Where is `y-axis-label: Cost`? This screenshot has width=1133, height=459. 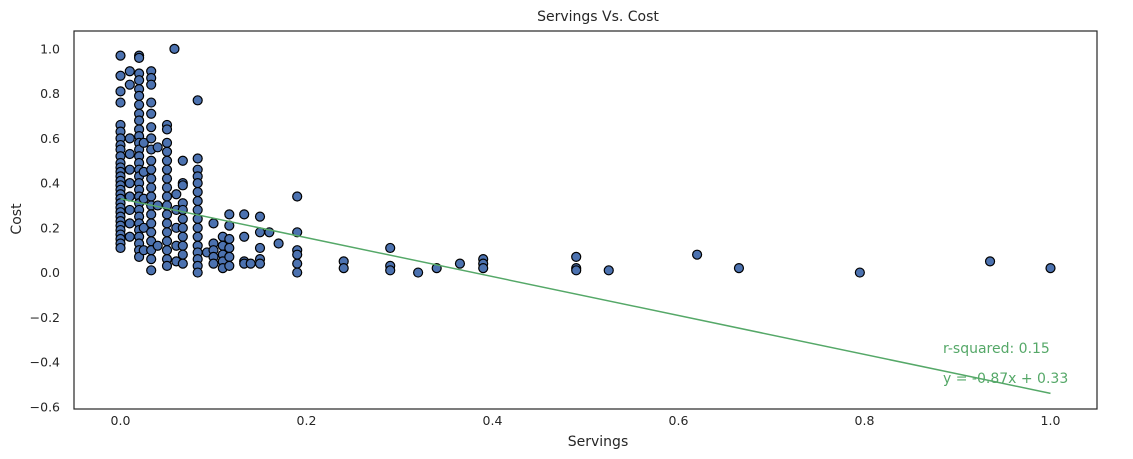
y-axis-label: Cost is located at coordinates (17, 219).